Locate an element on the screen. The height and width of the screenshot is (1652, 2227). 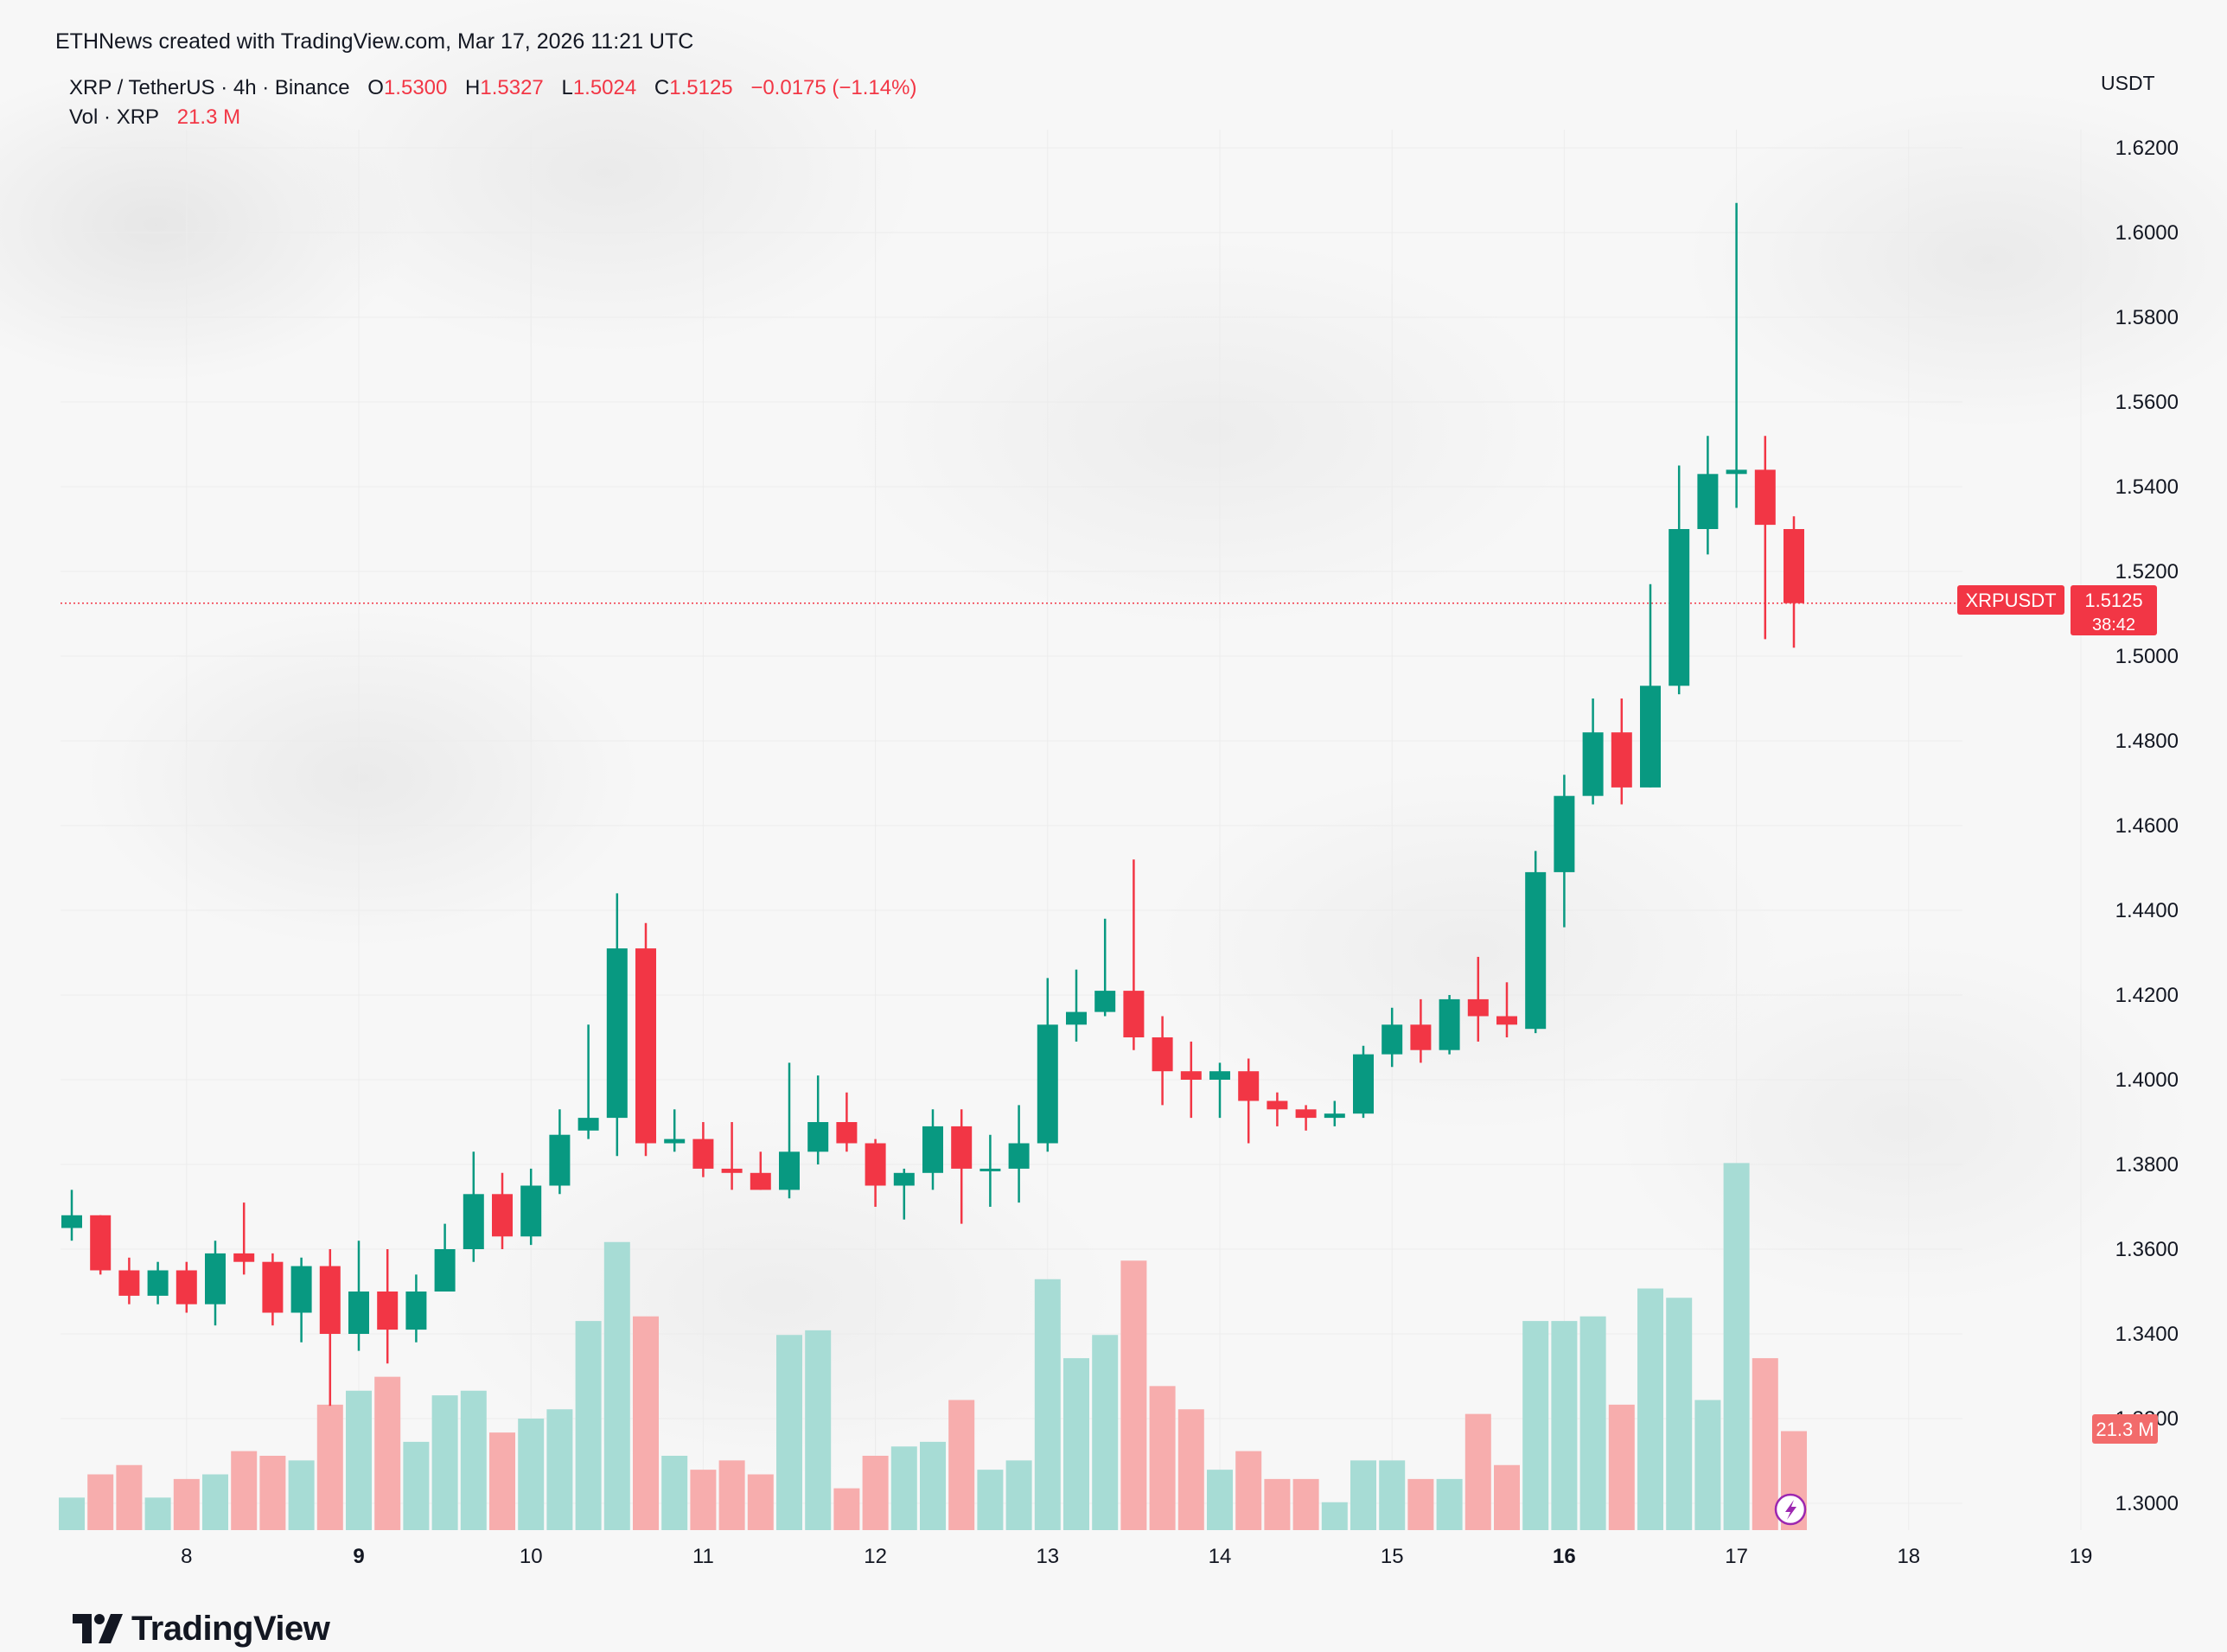
legend-volume-row: Vol · XRP 21.3 M is located at coordinates (154, 117).